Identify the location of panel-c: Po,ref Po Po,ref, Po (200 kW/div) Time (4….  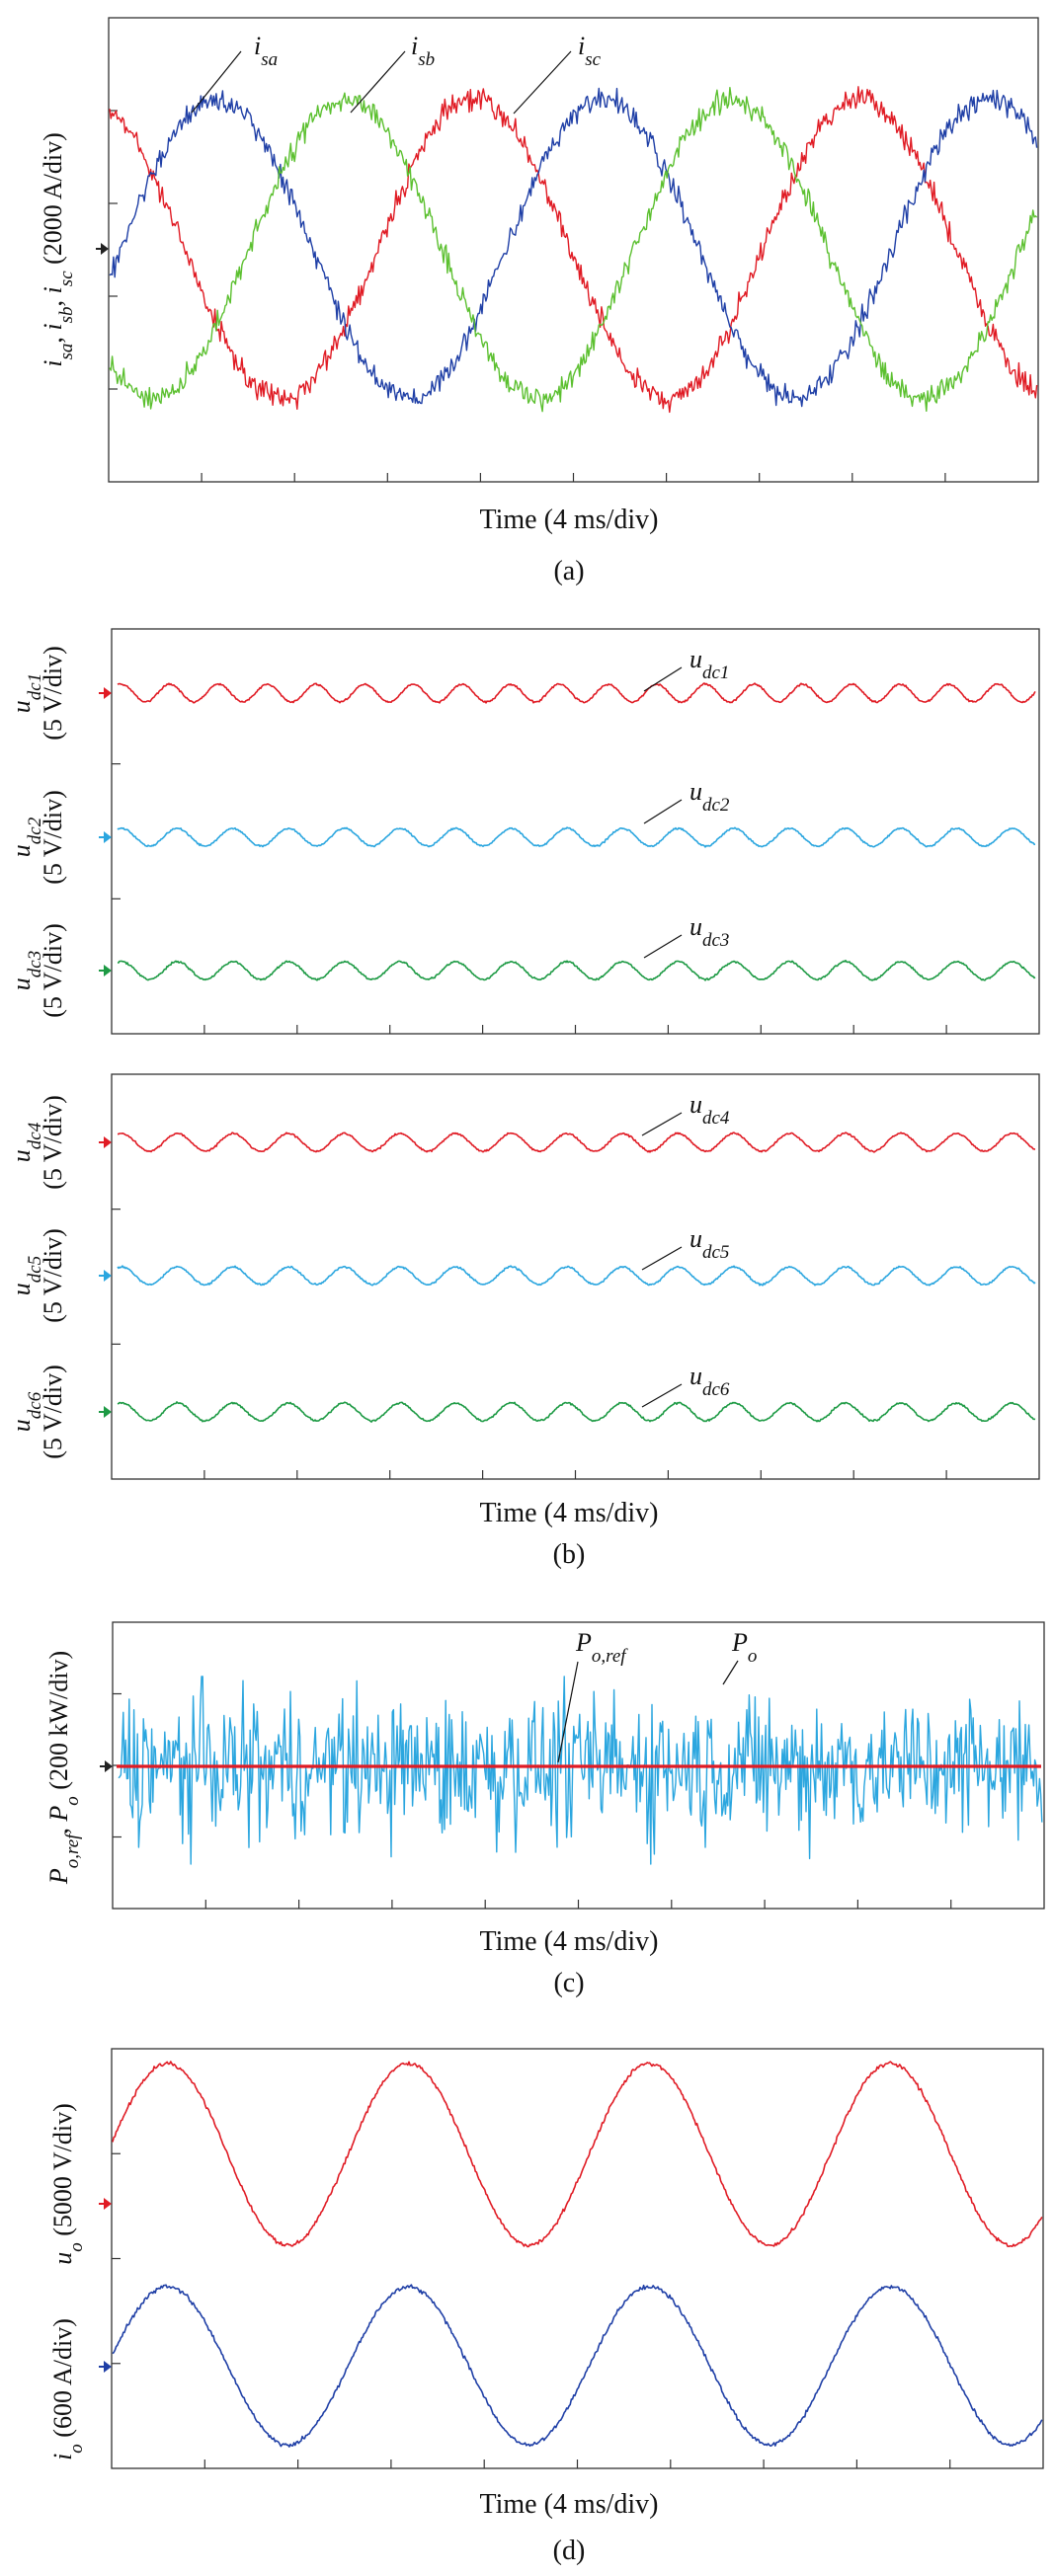
(544, 1809).